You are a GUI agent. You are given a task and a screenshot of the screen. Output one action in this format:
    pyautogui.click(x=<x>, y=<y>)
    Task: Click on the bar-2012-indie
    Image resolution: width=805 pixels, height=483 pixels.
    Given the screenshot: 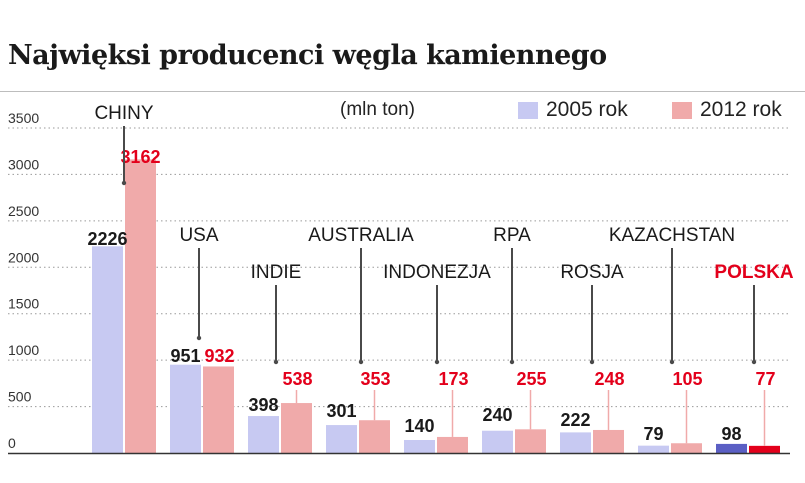 What is the action you would take?
    pyautogui.click(x=296, y=428)
    